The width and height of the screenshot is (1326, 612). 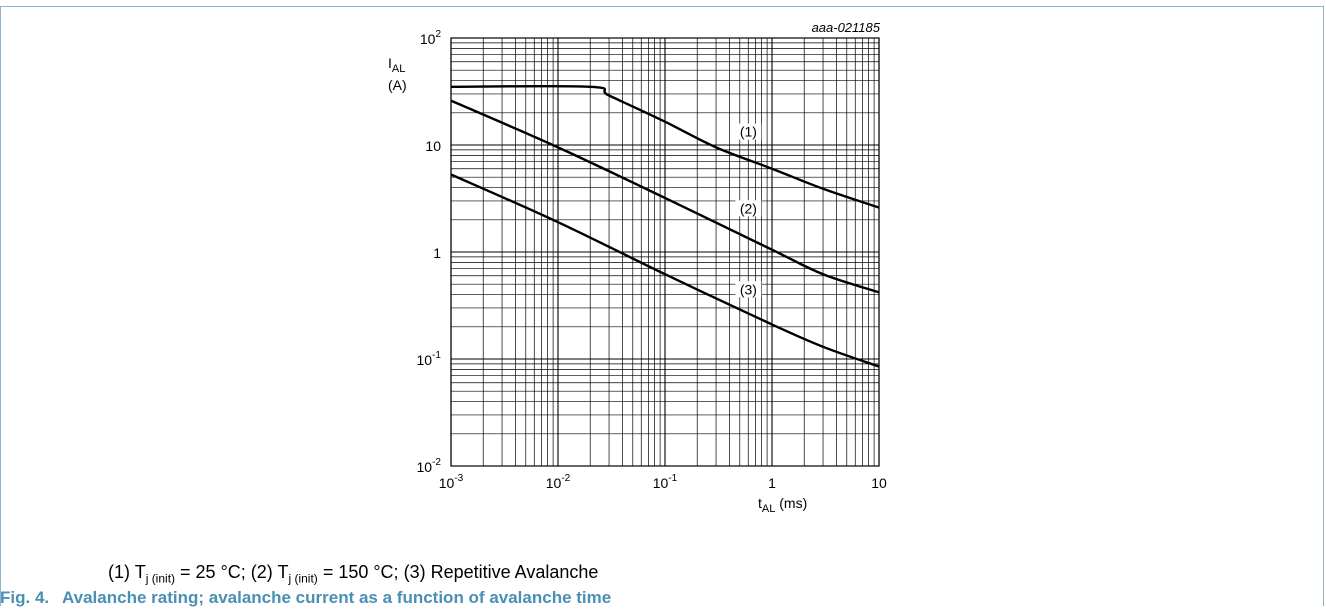 I want to click on y-tick-label: 10², so click(x=431, y=38).